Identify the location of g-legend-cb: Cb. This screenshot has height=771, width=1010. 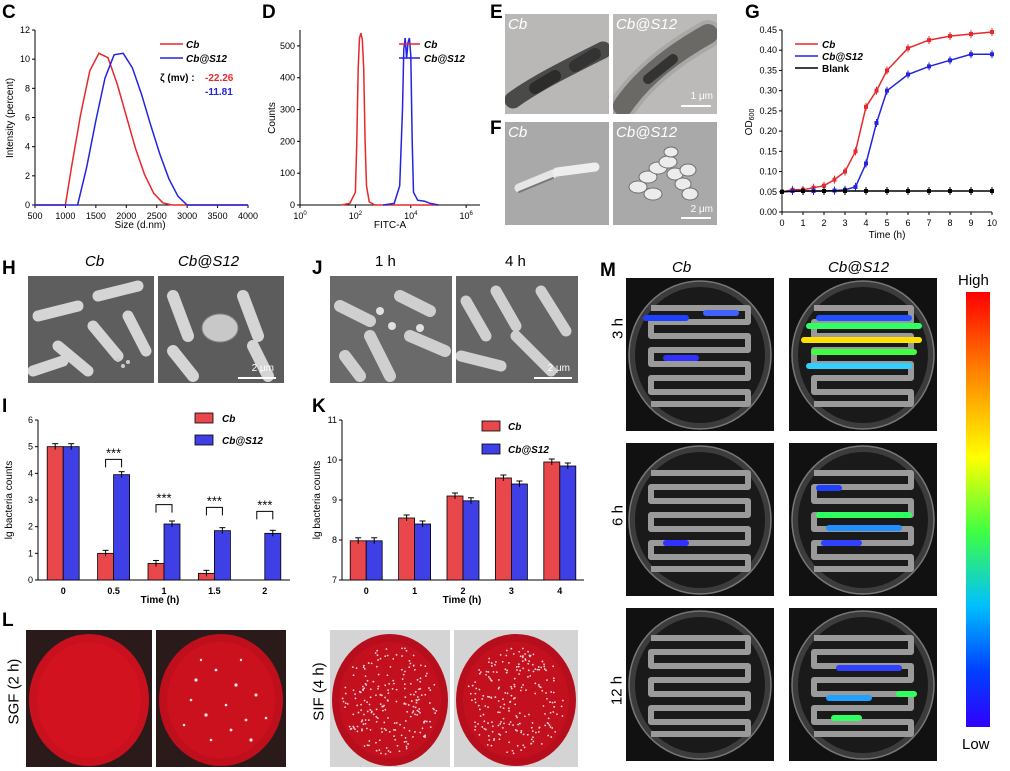
(828, 45).